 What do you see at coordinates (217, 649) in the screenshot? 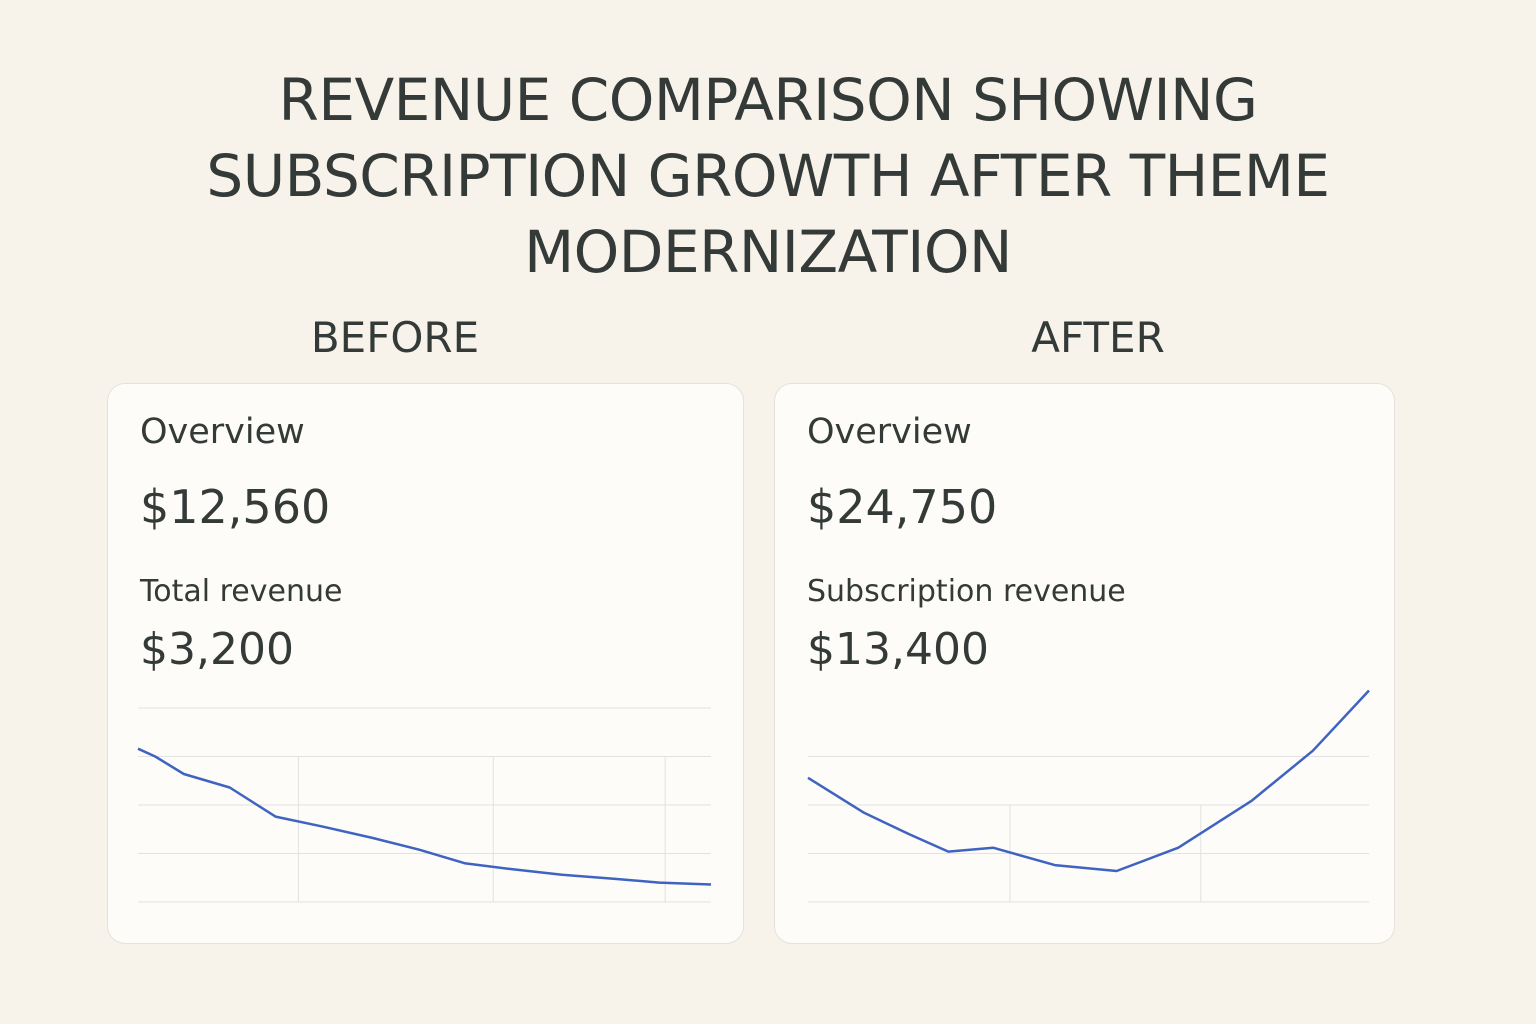
I see `metric-value: $3,200` at bounding box center [217, 649].